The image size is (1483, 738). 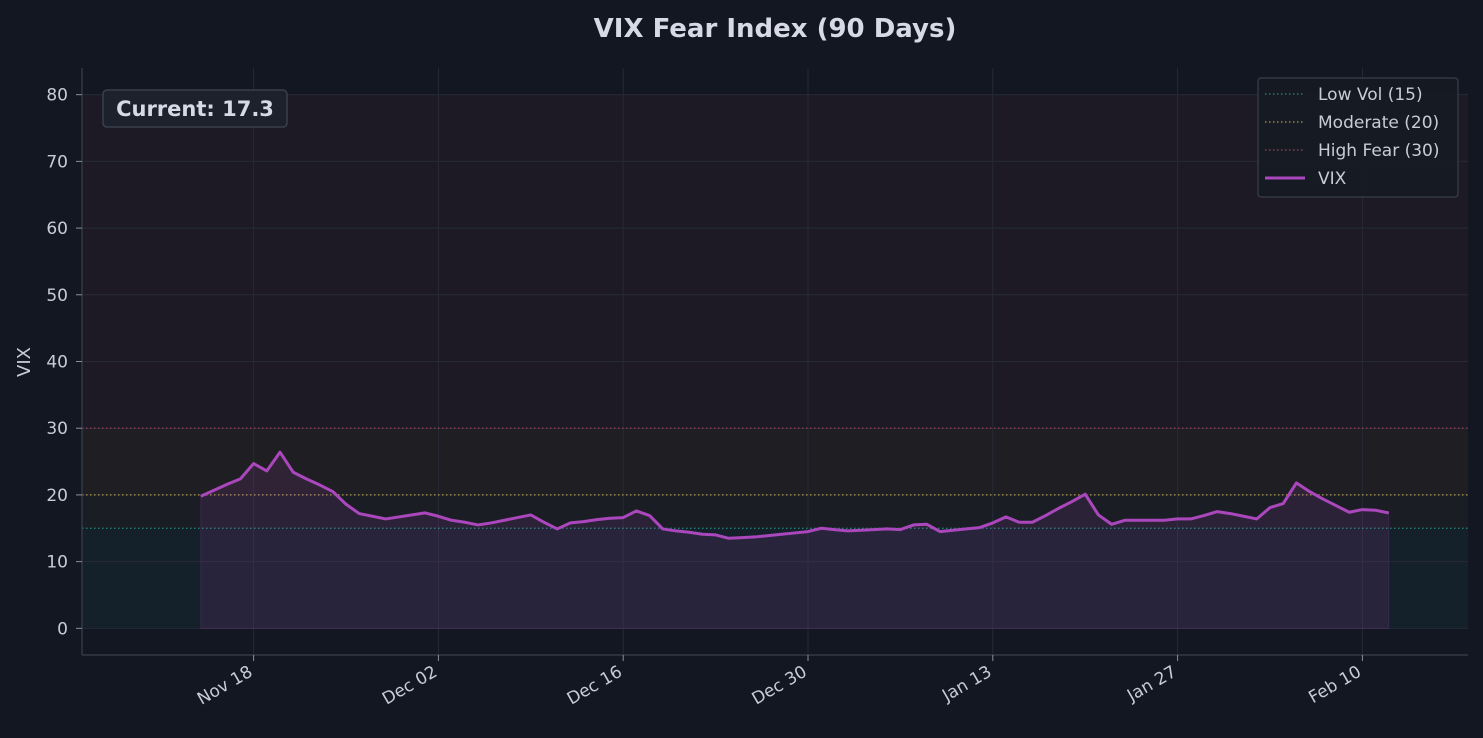 What do you see at coordinates (57, 563) in the screenshot?
I see `y-tick-label: 10` at bounding box center [57, 563].